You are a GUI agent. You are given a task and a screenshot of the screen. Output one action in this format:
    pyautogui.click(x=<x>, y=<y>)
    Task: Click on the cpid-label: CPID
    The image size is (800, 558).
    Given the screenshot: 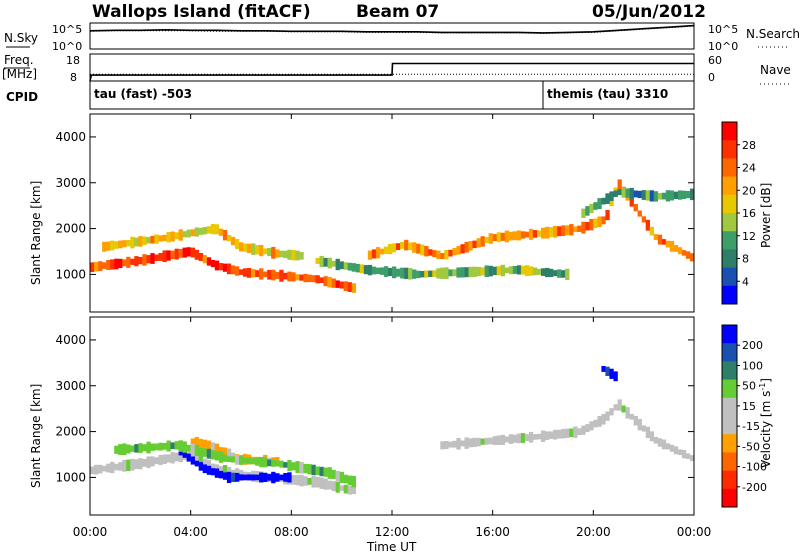 What is the action you would take?
    pyautogui.click(x=22, y=97)
    